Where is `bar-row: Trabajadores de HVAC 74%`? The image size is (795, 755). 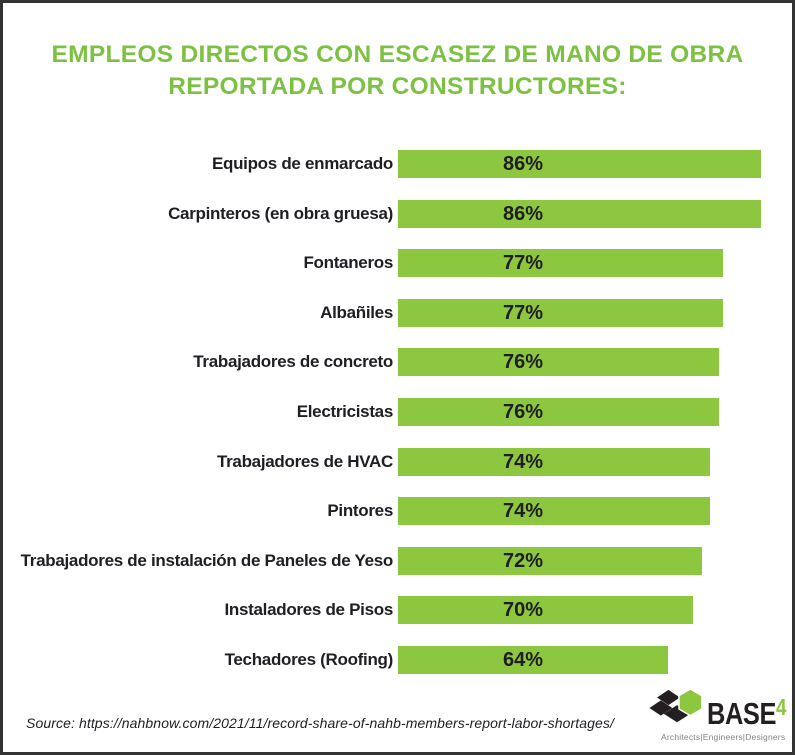 bar-row: Trabajadores de HVAC 74% is located at coordinates (397, 461).